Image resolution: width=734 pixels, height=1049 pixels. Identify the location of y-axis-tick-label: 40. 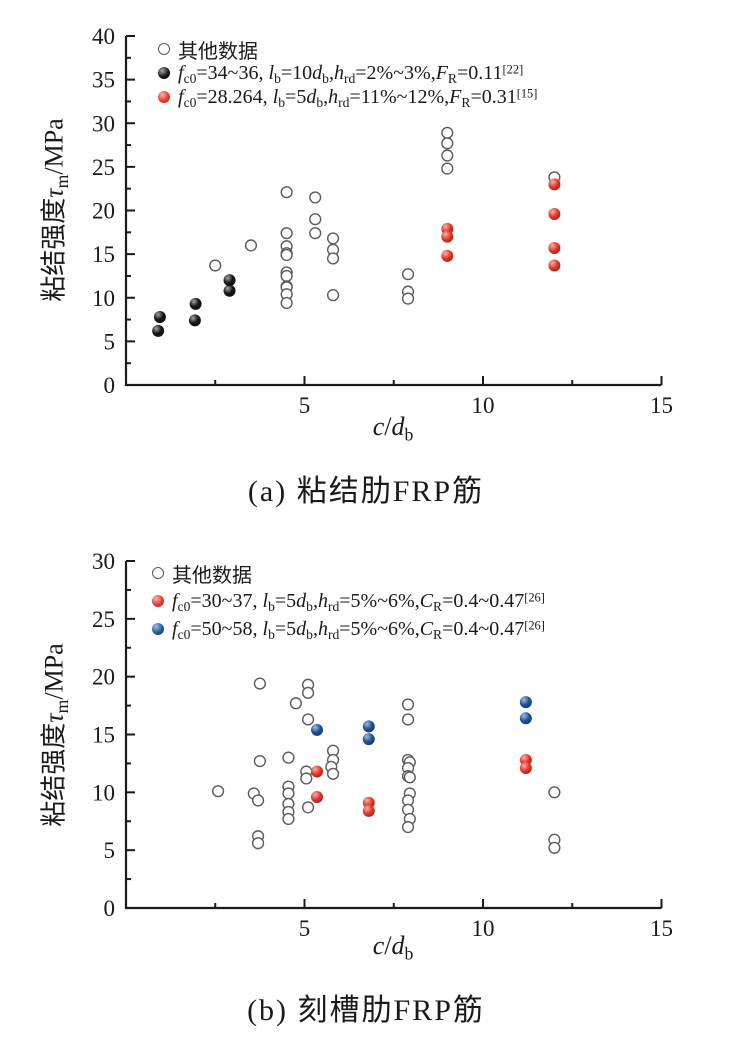
(103, 36).